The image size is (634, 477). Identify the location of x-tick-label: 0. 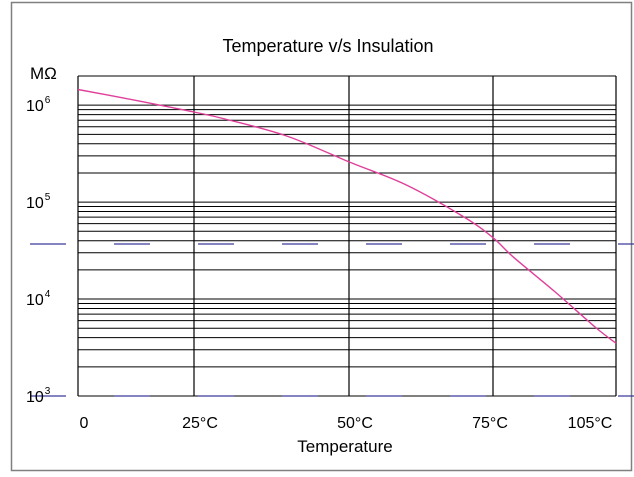
(84, 423).